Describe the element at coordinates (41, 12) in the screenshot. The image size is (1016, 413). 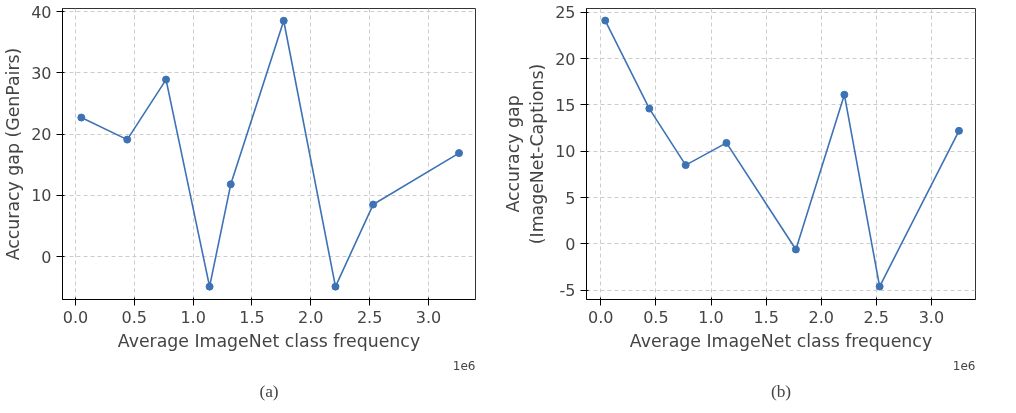
I see `y-tick-label: 40` at that location.